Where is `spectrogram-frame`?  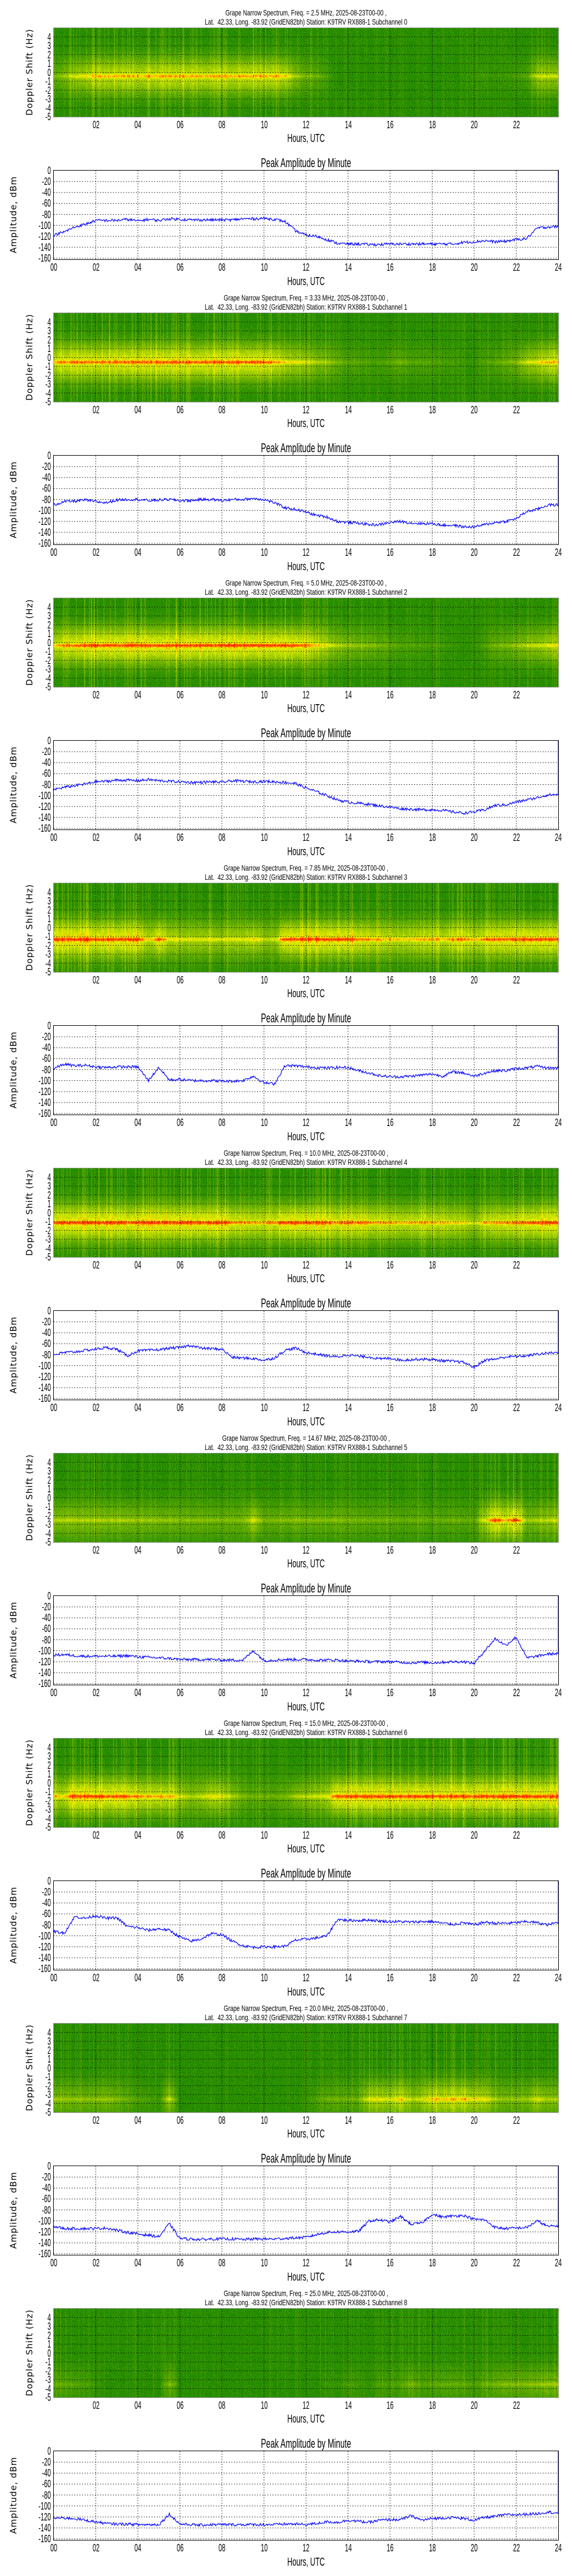
spectrogram-frame is located at coordinates (306, 1498).